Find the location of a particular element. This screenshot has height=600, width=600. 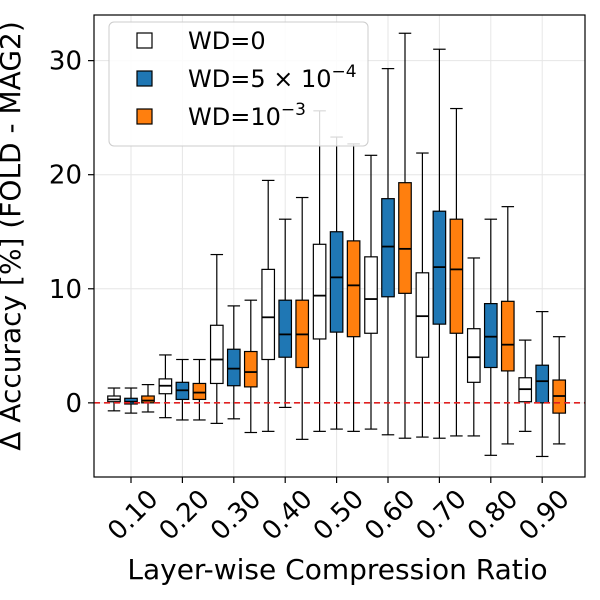

legend-label-1: WD=5 × 10−4 is located at coordinates (272, 77).